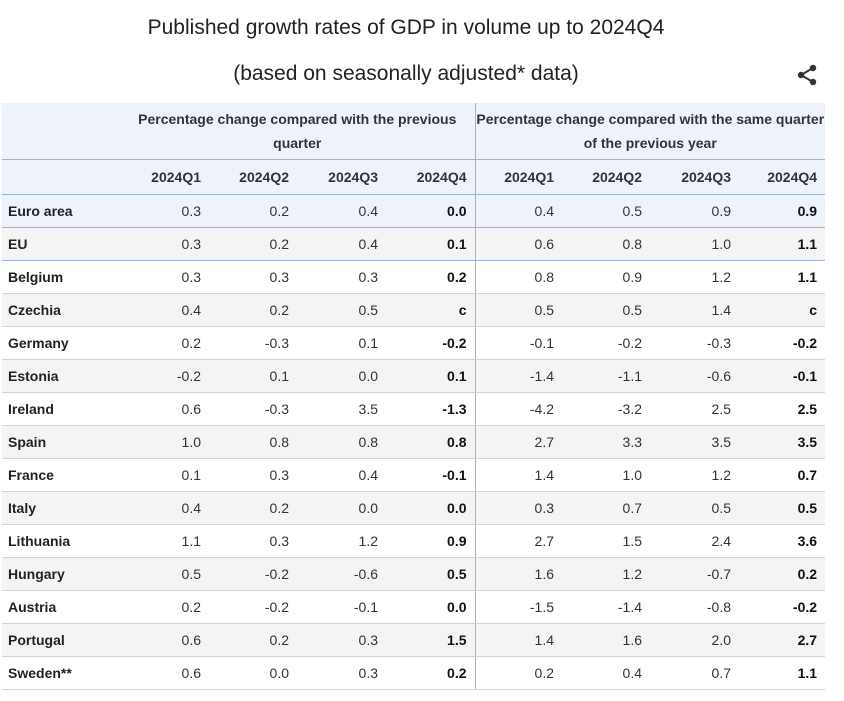  I want to click on country-label: Czechia, so click(34, 310).